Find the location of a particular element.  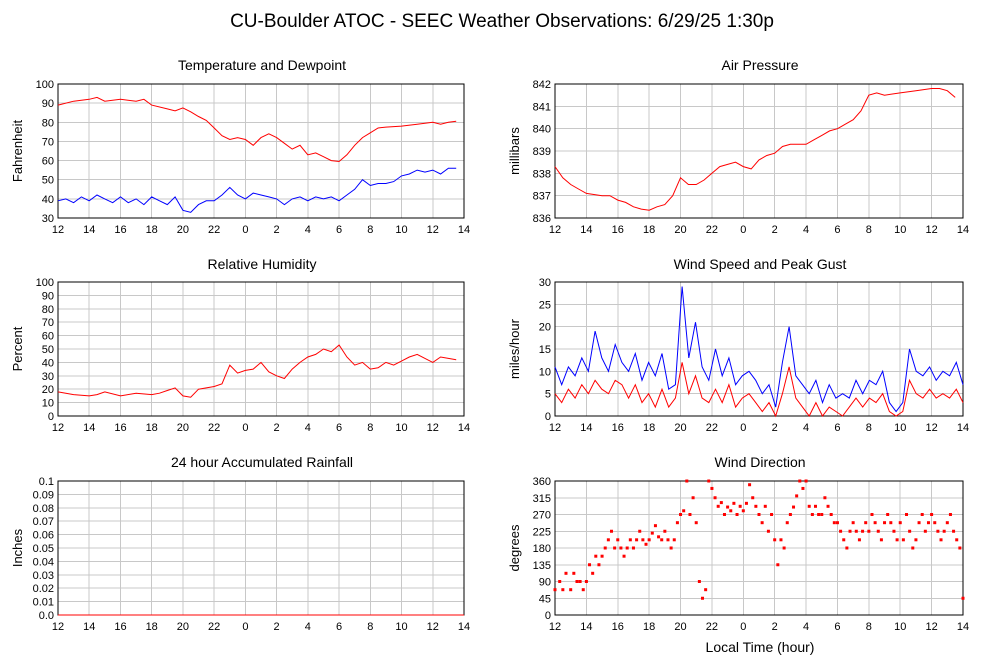

y-tick-label: 70 is located at coordinates (48, 323).